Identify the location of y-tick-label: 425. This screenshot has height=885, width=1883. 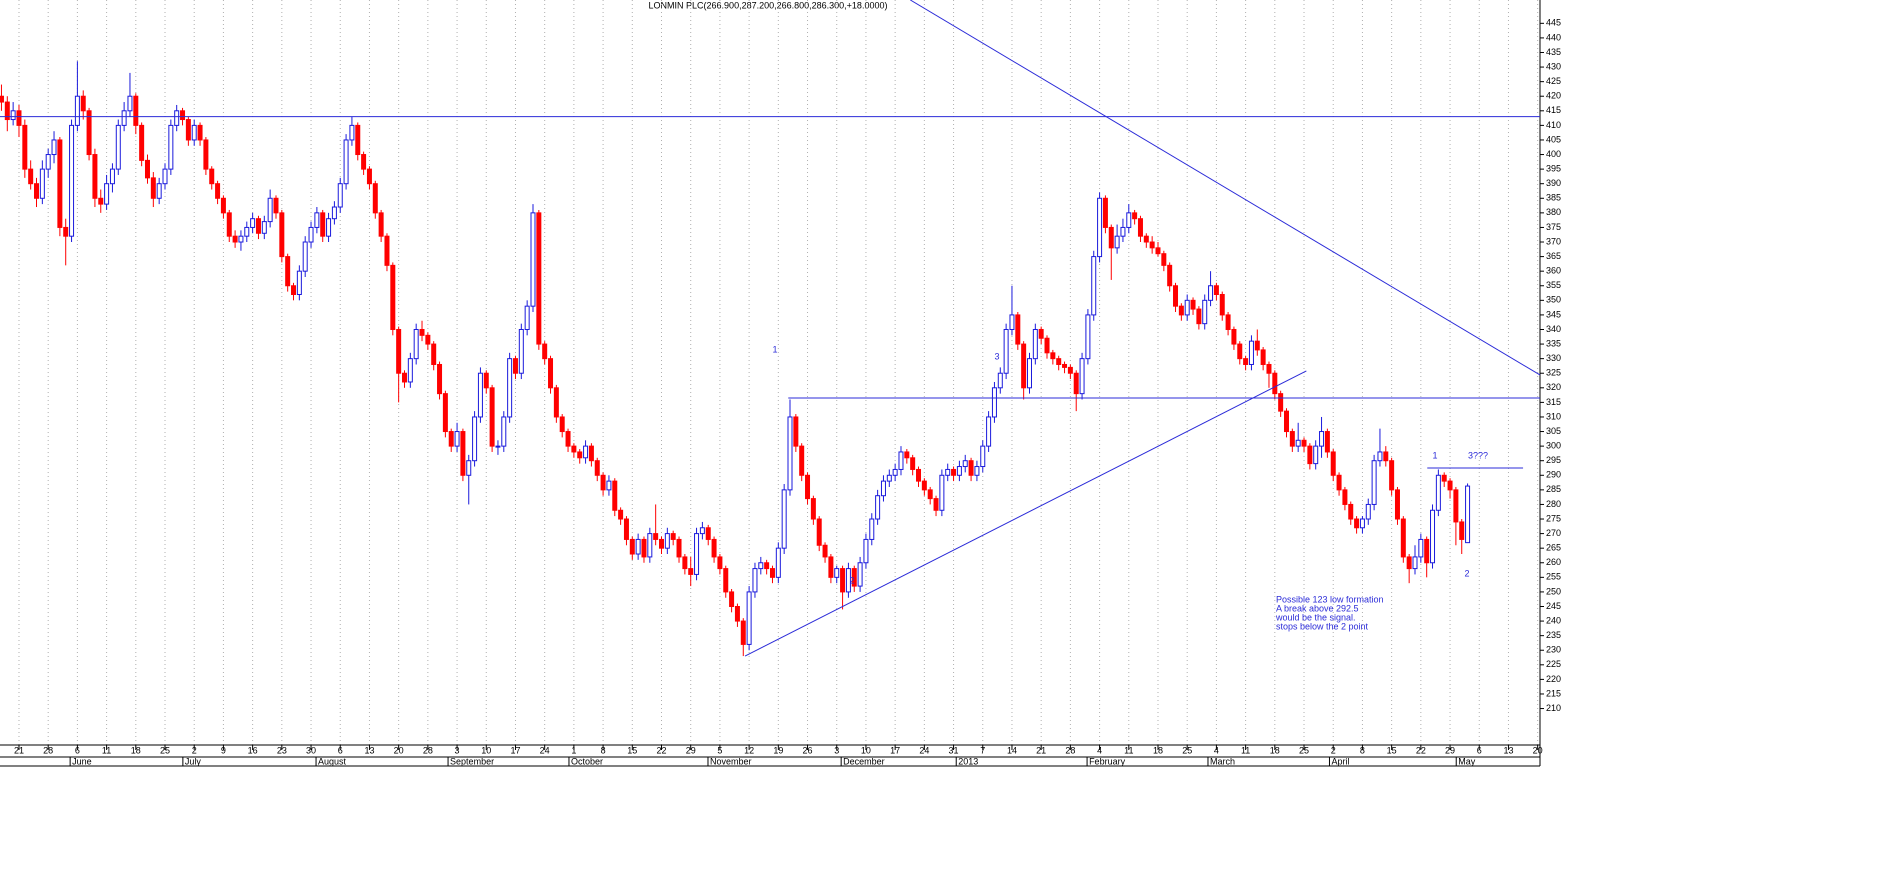
(1553, 81).